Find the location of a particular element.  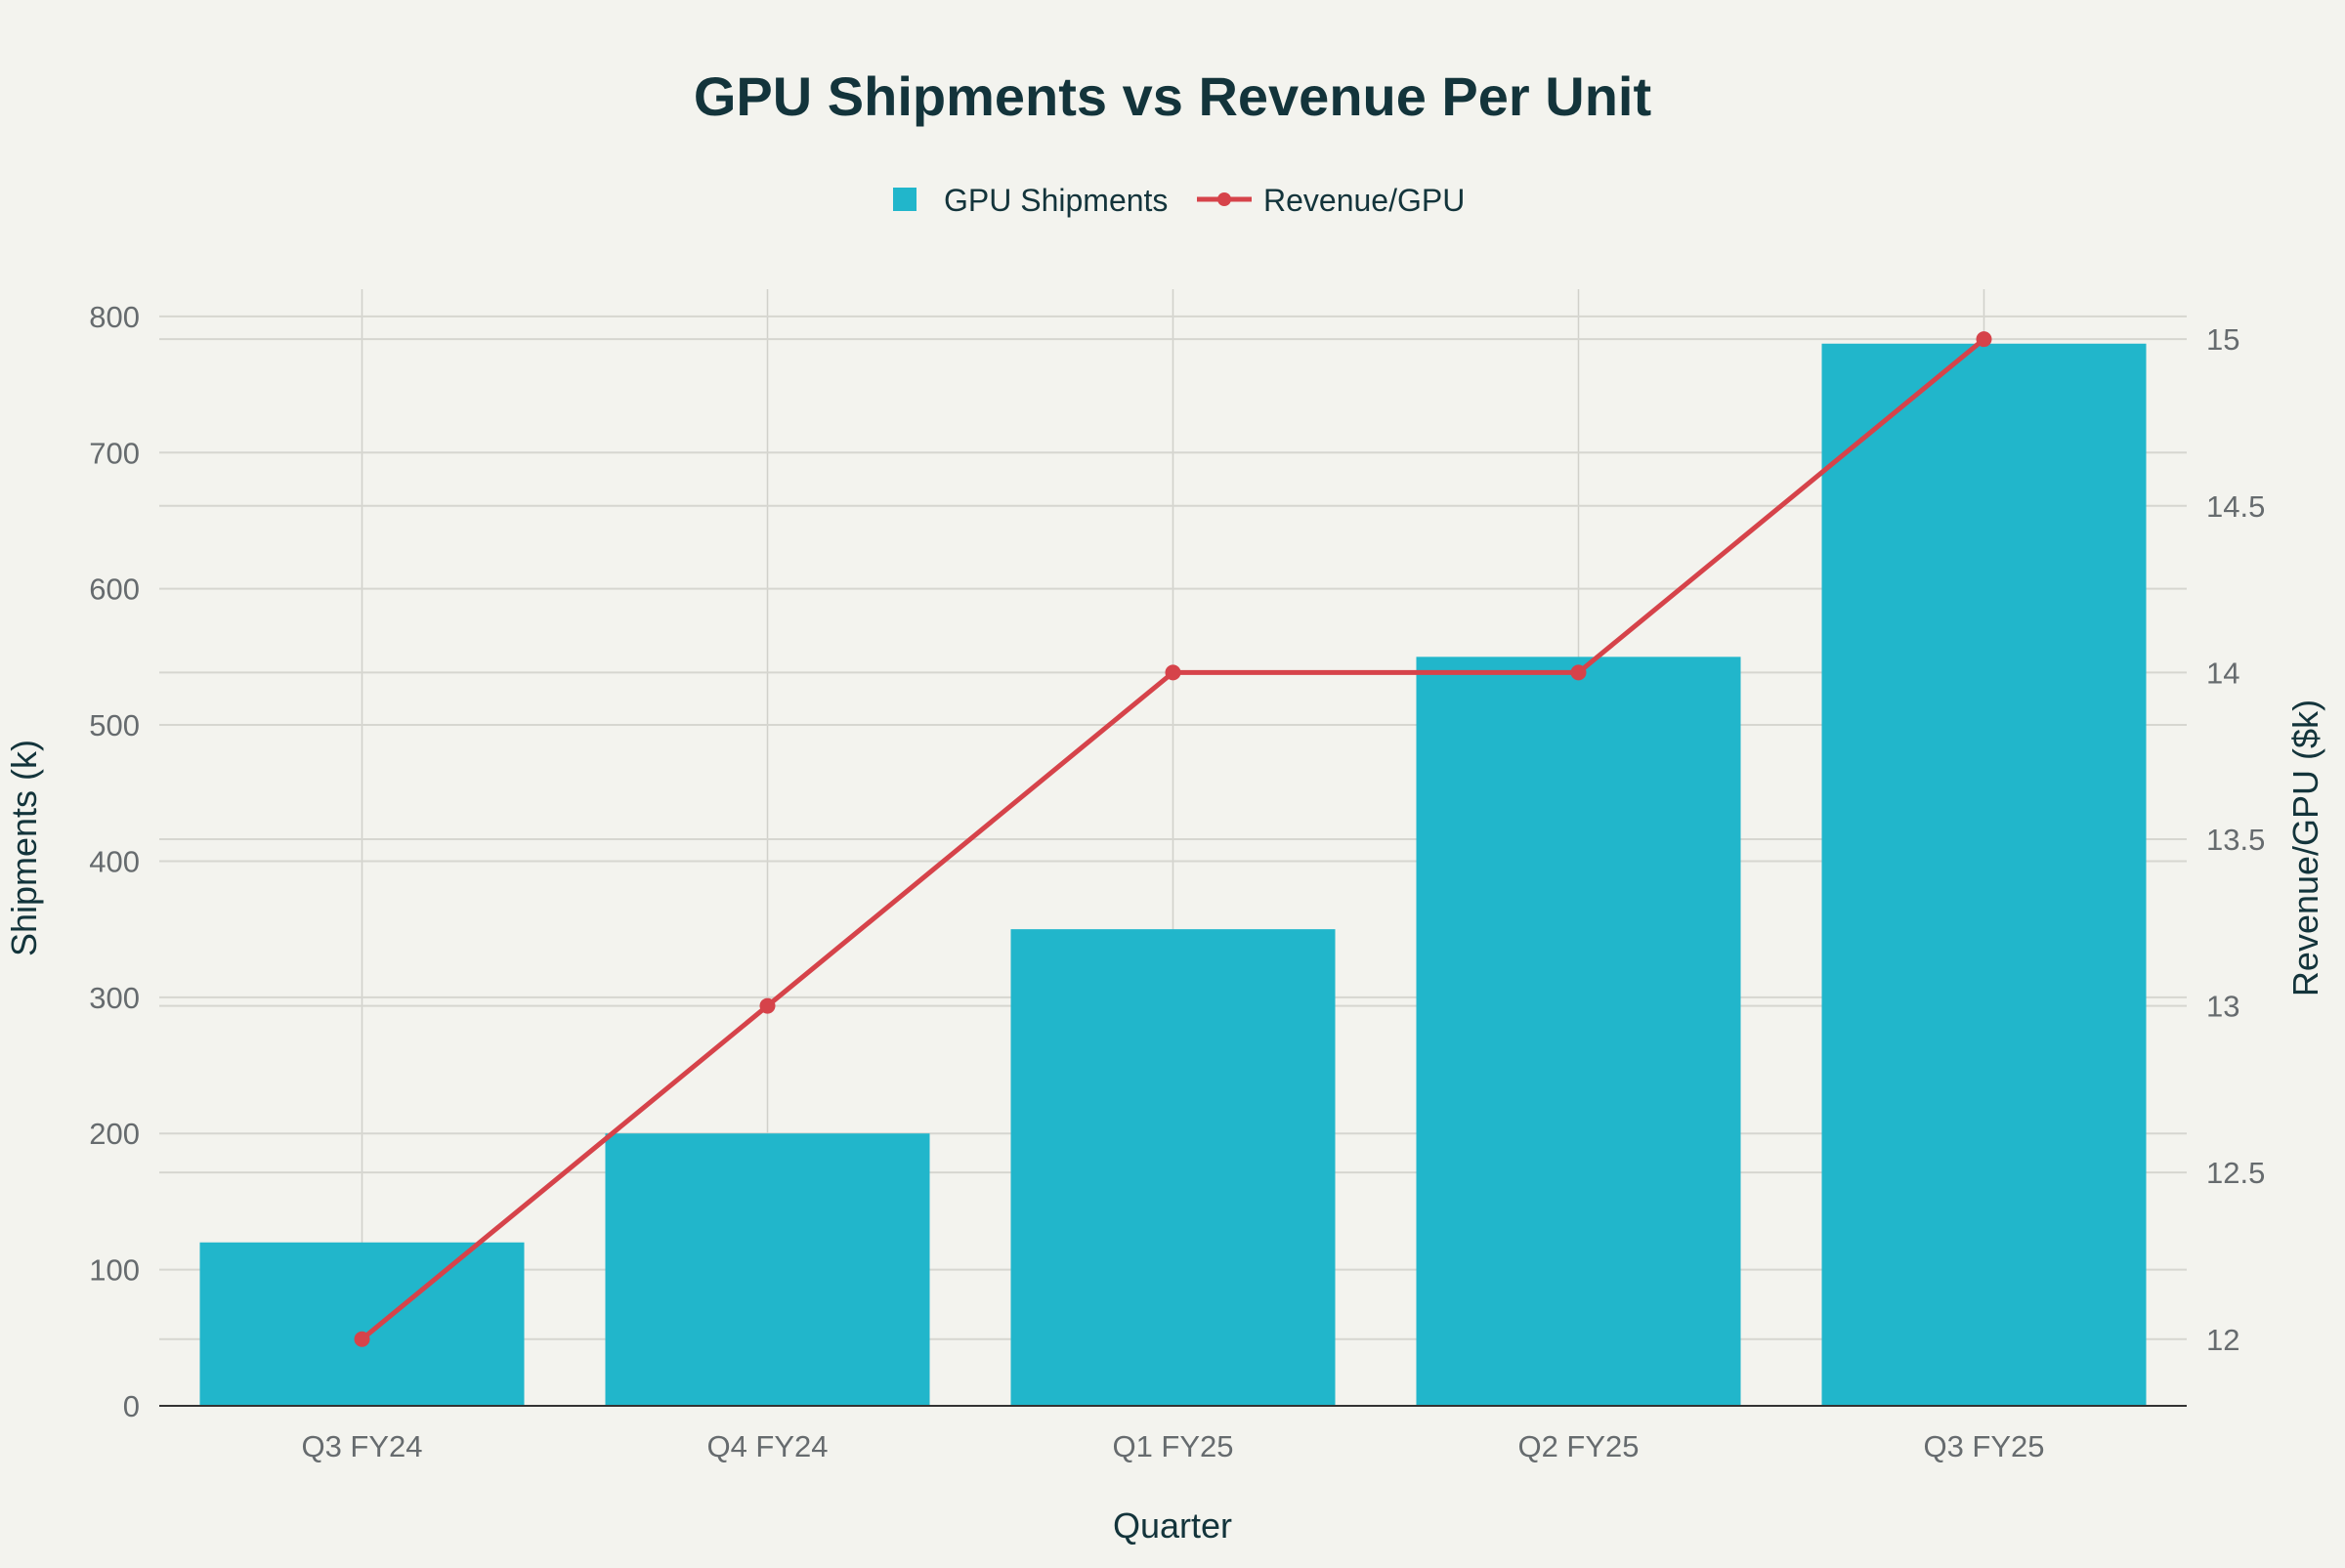

y-left-tick-label: 600 is located at coordinates (114, 589).